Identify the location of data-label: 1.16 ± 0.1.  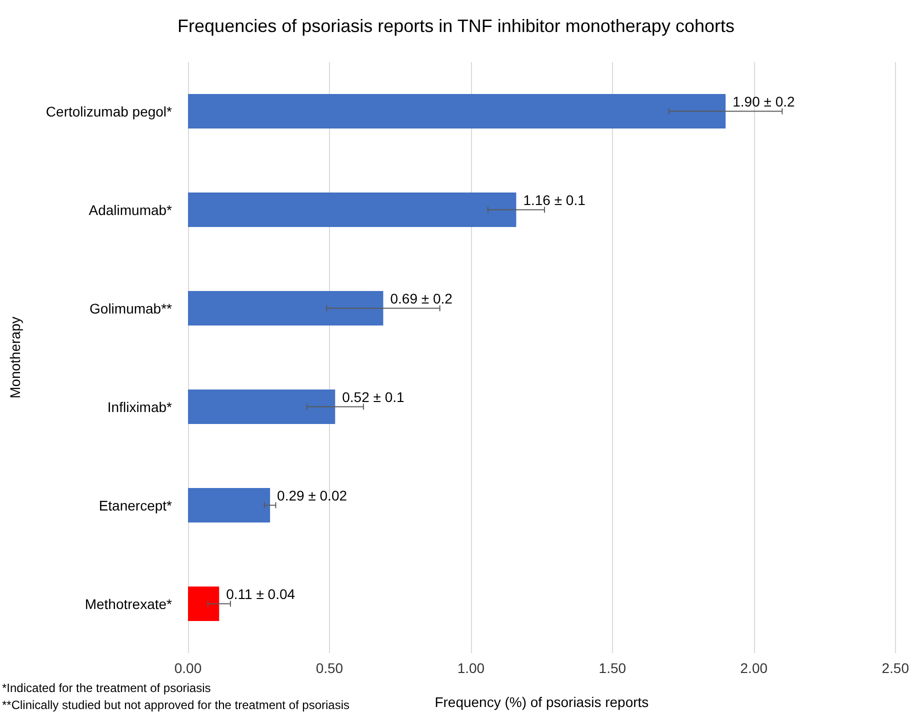
(554, 200).